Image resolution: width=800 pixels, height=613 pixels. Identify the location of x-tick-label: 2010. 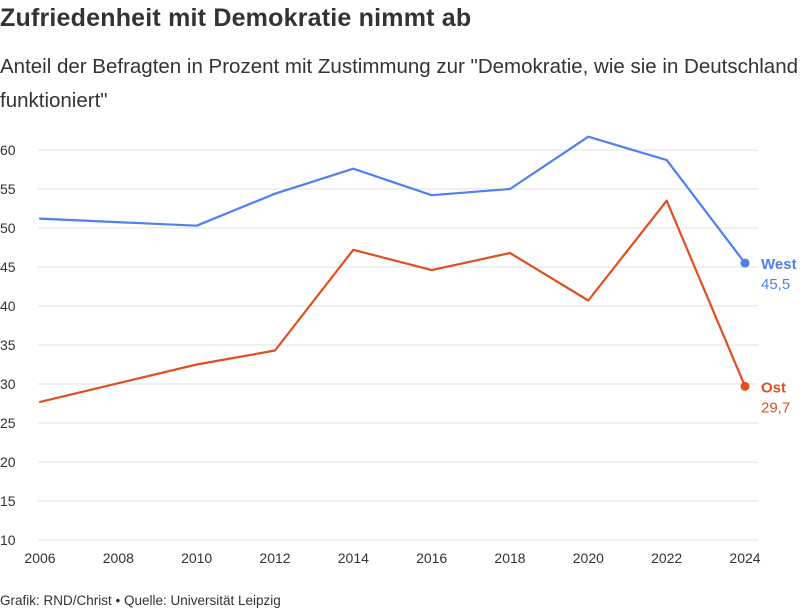
(196, 558).